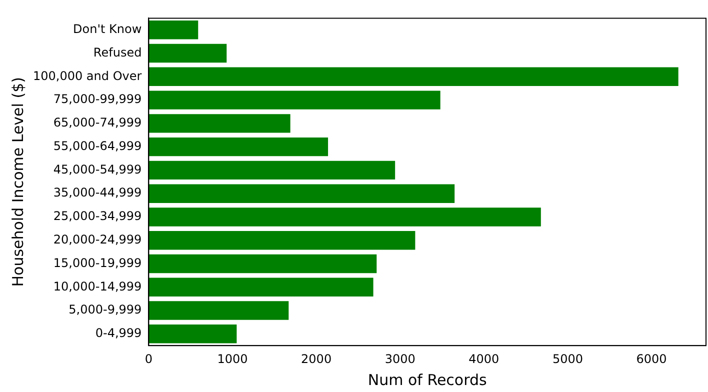 The height and width of the screenshot is (392, 708). I want to click on x-tick-label: 3000, so click(400, 359).